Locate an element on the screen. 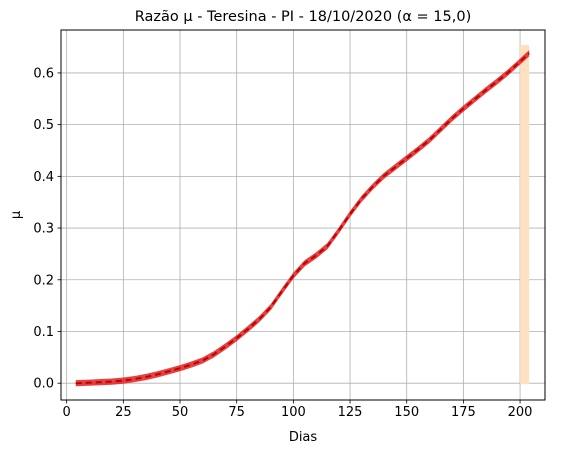  y-tick-label: 0.0 is located at coordinates (43, 384).